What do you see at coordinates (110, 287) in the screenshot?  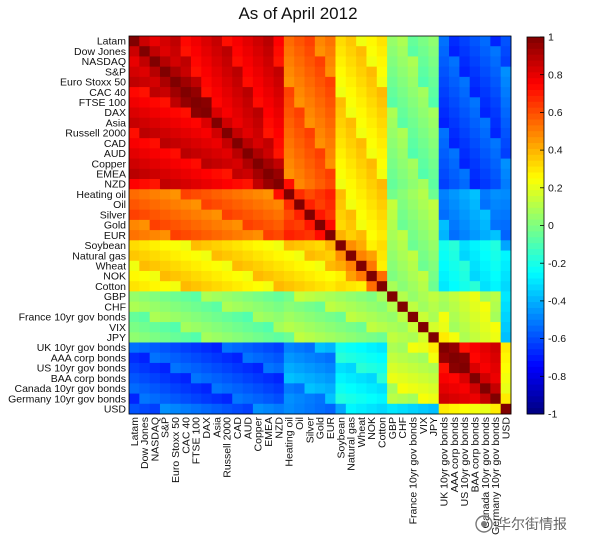 I see `y-tick-label: Cotton` at bounding box center [110, 287].